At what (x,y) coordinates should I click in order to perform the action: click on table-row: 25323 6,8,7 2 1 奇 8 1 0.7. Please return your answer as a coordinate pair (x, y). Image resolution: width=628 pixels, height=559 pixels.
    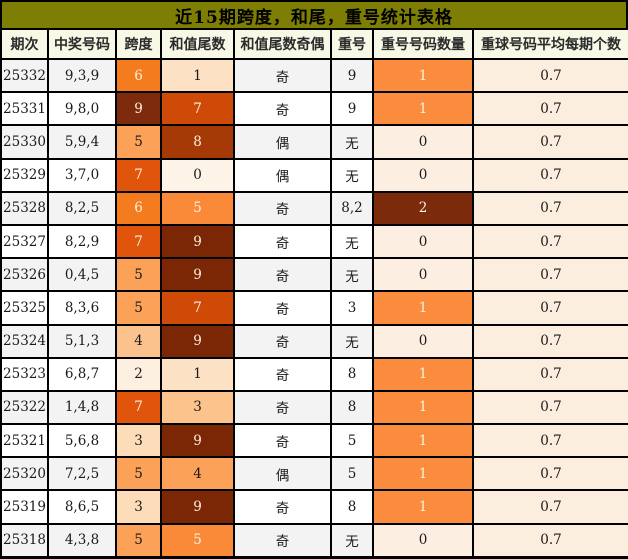
    Looking at the image, I should click on (314, 374).